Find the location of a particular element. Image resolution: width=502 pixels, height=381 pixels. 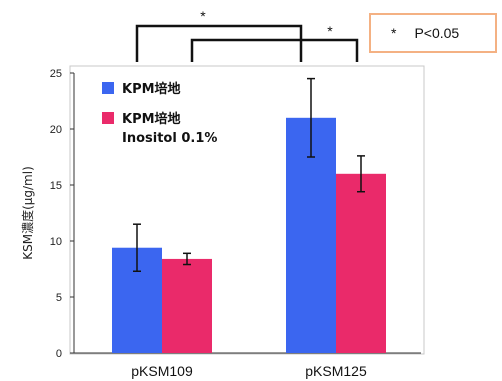

significance-mark-1: * is located at coordinates (203, 16).